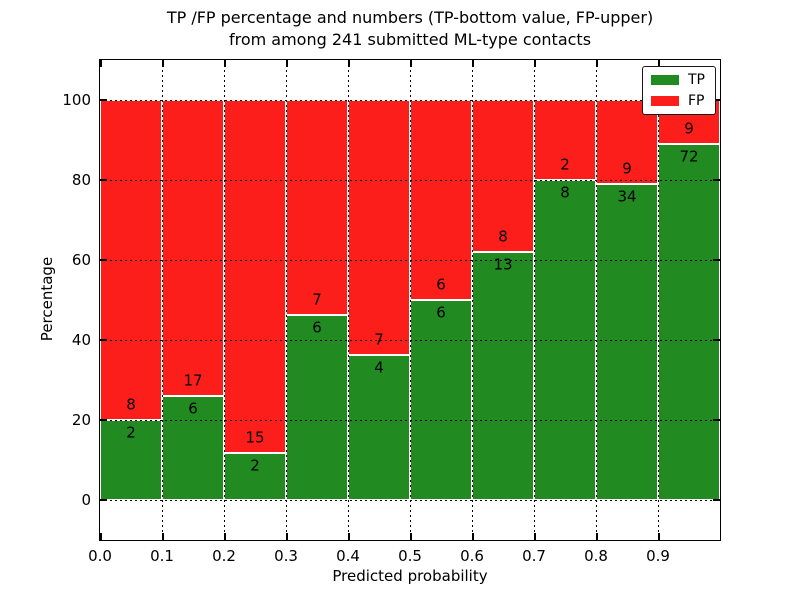  Describe the element at coordinates (348, 556) in the screenshot. I see `x-tick-label: 0.4` at that location.